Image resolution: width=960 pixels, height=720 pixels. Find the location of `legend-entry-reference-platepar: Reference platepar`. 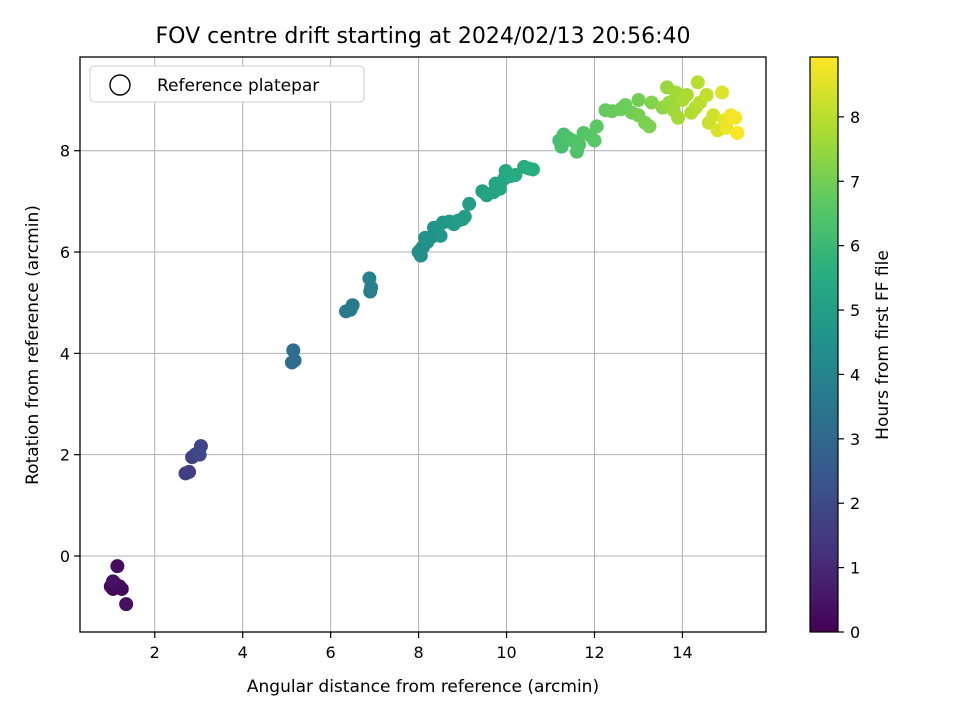

legend-entry-reference-platepar: Reference platepar is located at coordinates (238, 86).